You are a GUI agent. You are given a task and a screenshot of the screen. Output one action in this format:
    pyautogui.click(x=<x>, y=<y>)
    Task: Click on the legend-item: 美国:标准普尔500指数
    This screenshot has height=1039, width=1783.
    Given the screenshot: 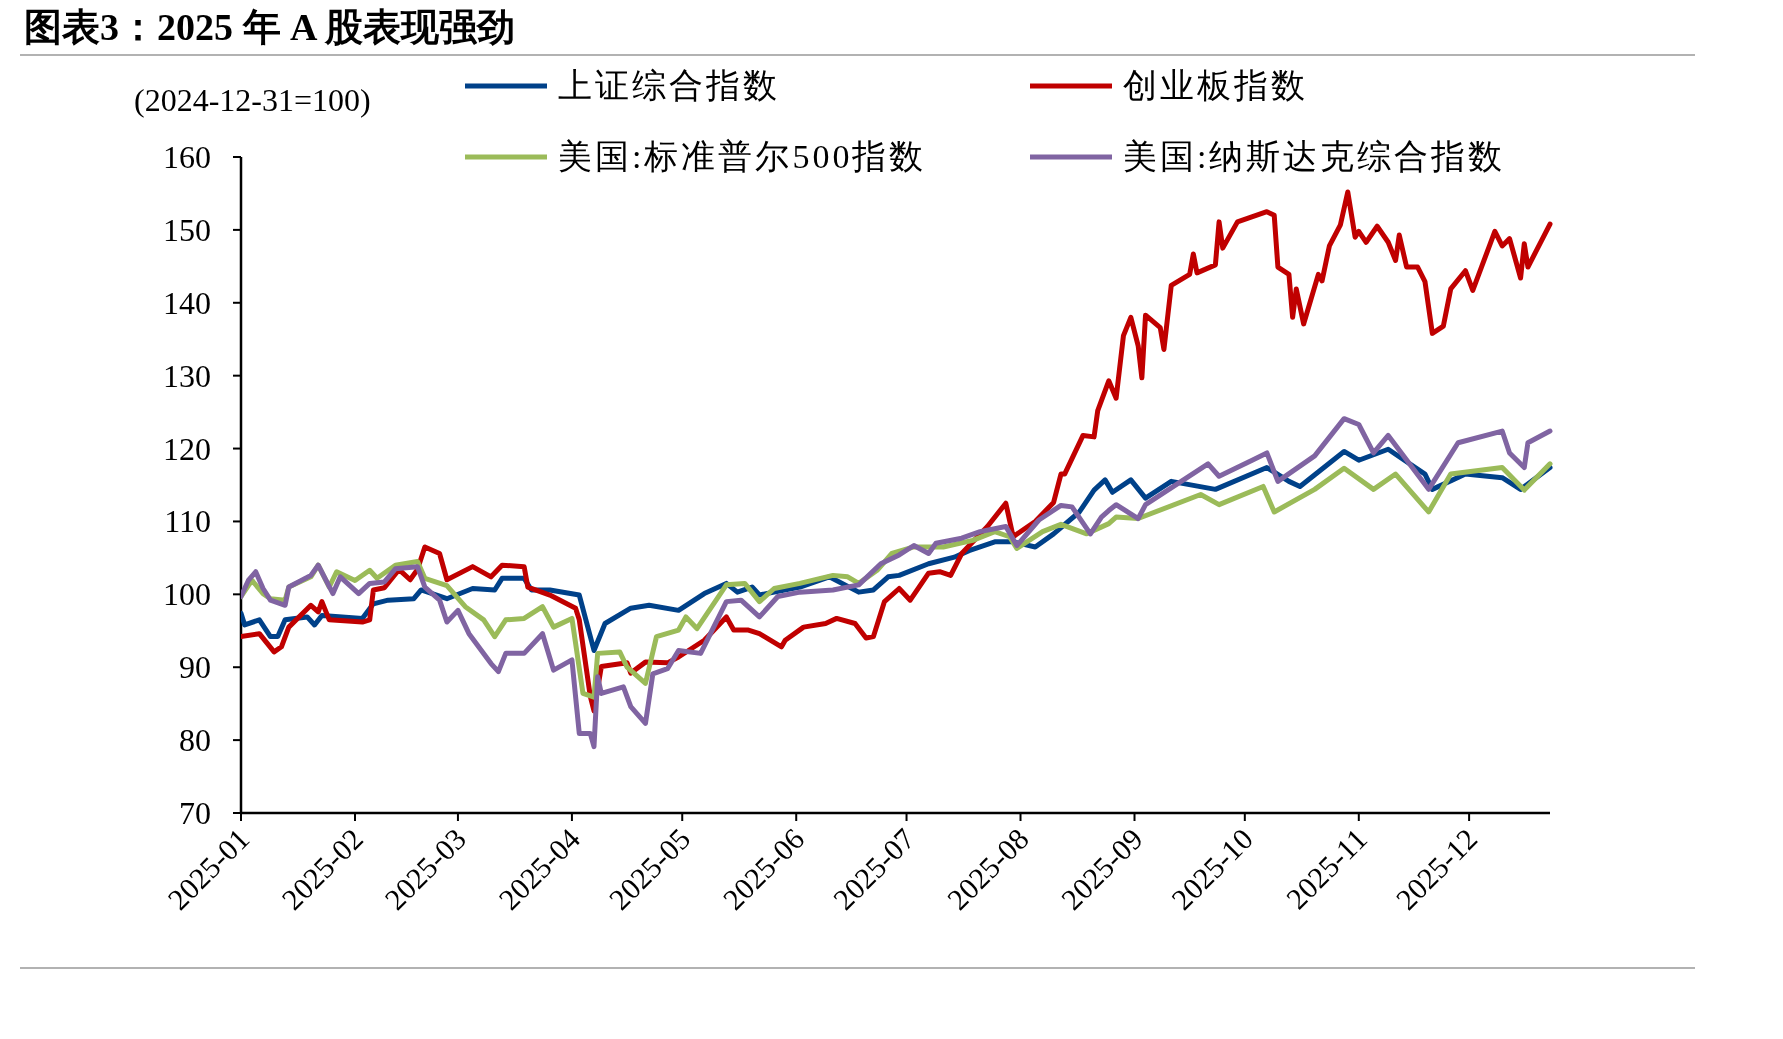 What is the action you would take?
    pyautogui.click(x=696, y=156)
    